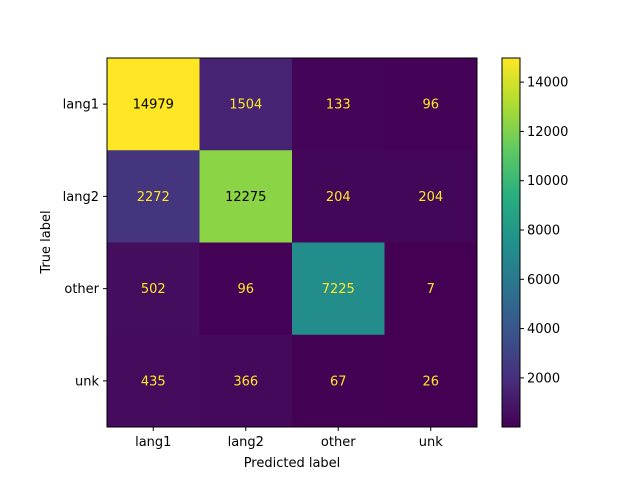 Image resolution: width=640 pixels, height=484 pixels. Describe the element at coordinates (338, 442) in the screenshot. I see `x-tick-label-other: other` at that location.